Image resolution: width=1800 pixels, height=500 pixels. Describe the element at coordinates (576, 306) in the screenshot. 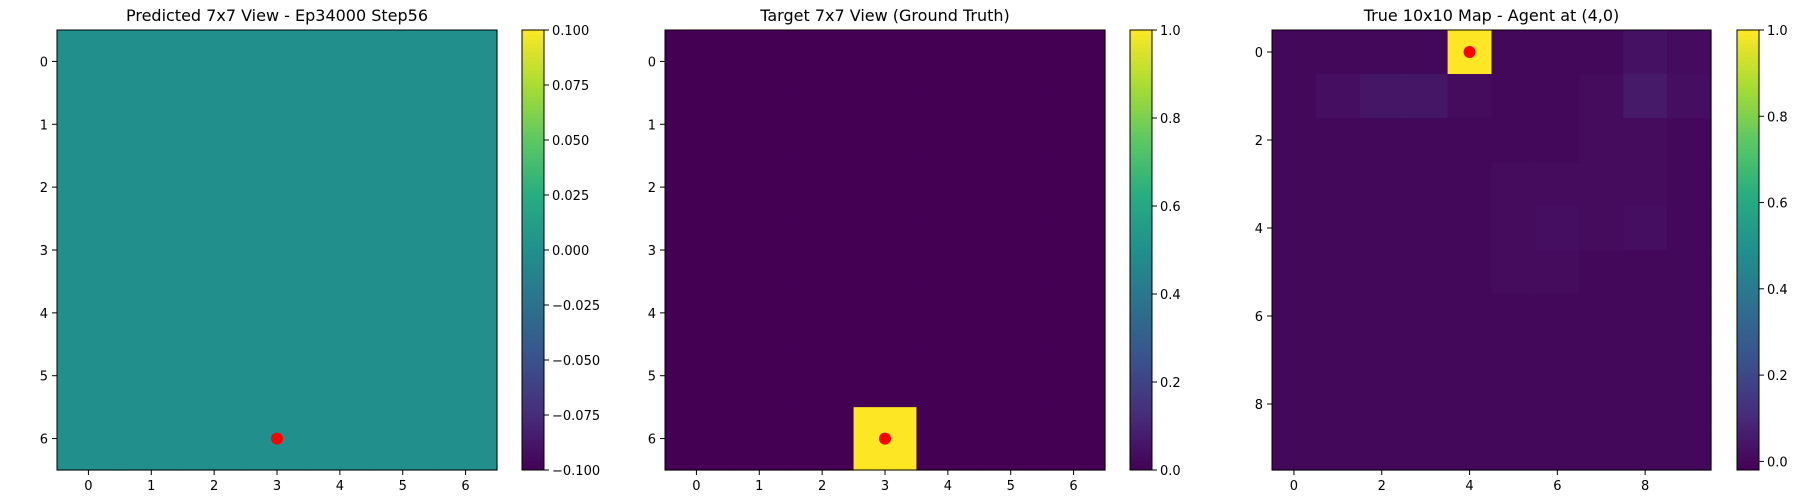

I see `colorbar-tick-label: −0.025` at that location.